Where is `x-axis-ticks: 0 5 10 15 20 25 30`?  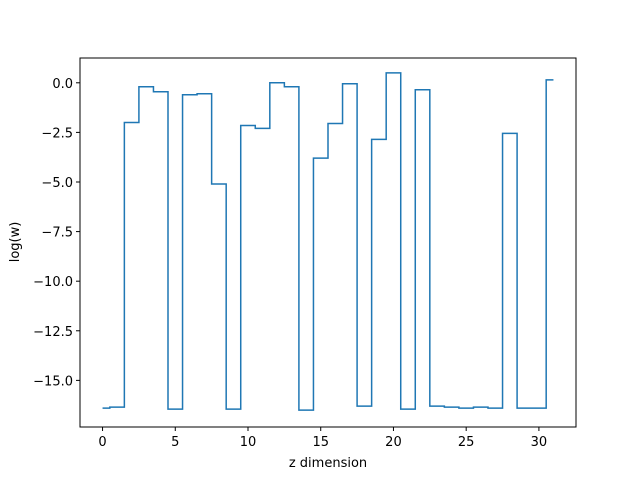
x-axis-ticks: 0 5 10 15 20 25 30 is located at coordinates (322, 438).